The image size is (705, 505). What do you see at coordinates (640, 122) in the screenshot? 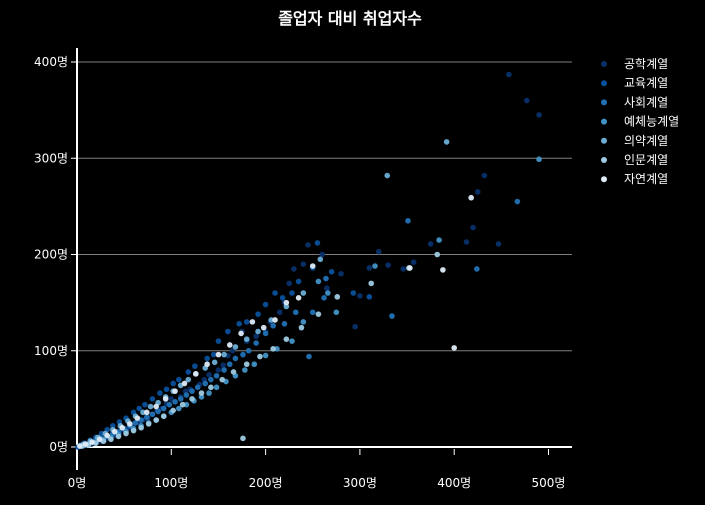
I see `legend-item: 예체능계열` at bounding box center [640, 122].